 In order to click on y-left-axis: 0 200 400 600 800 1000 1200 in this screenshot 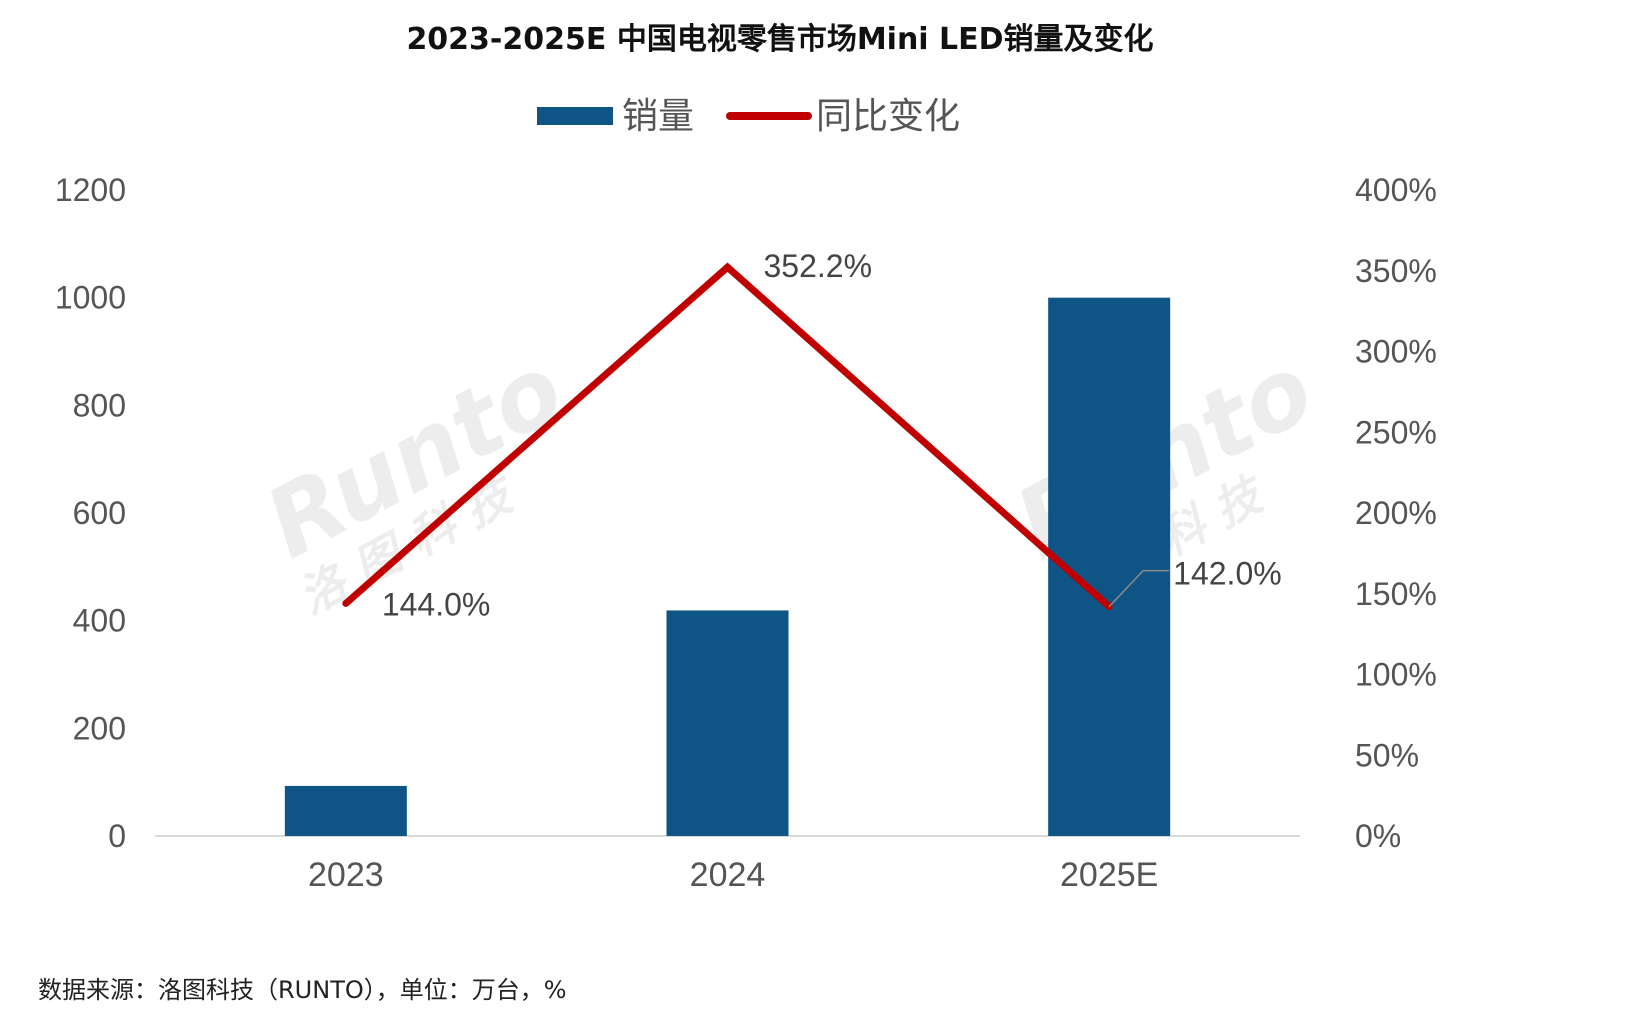, I will do `click(90, 513)`.